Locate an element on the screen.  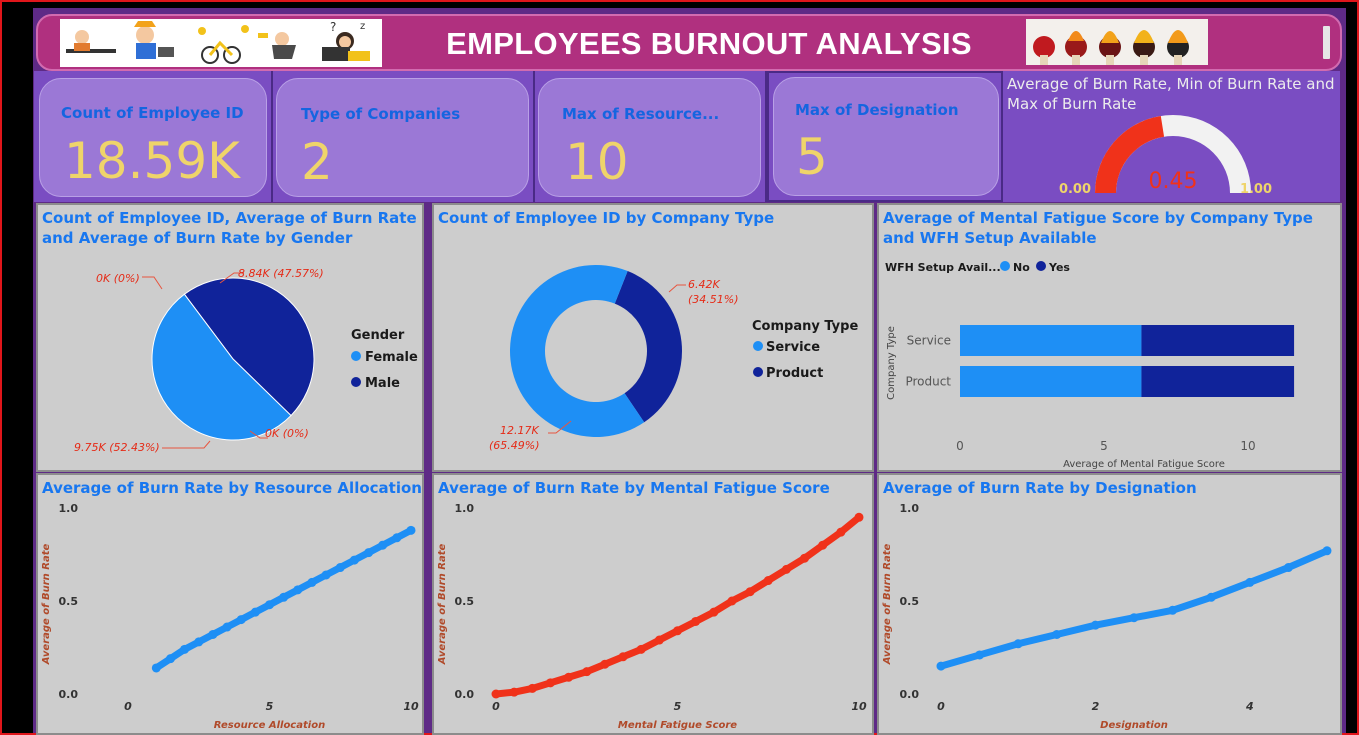
pie-label-male: 8.84K (47.57%) is located at coordinates (281, 273).